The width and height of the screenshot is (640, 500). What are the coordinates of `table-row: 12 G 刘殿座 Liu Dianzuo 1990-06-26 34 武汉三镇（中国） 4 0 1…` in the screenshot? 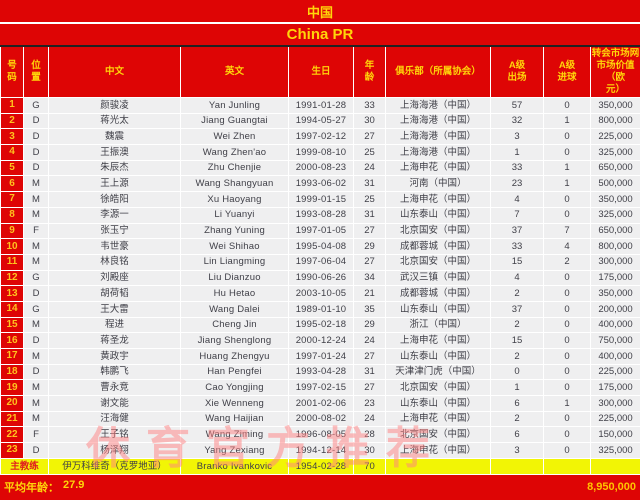 It's located at (320, 278).